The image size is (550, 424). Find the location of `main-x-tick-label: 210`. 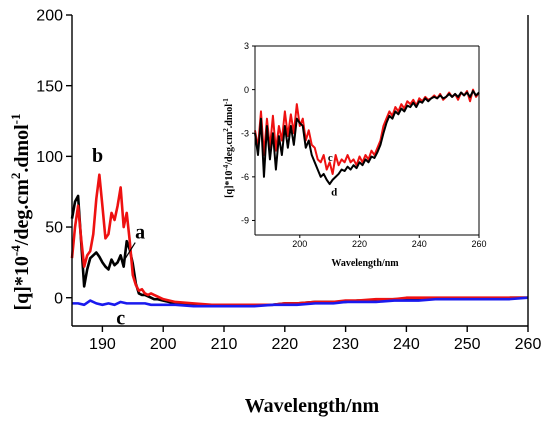

main-x-tick-label: 210 is located at coordinates (224, 344).